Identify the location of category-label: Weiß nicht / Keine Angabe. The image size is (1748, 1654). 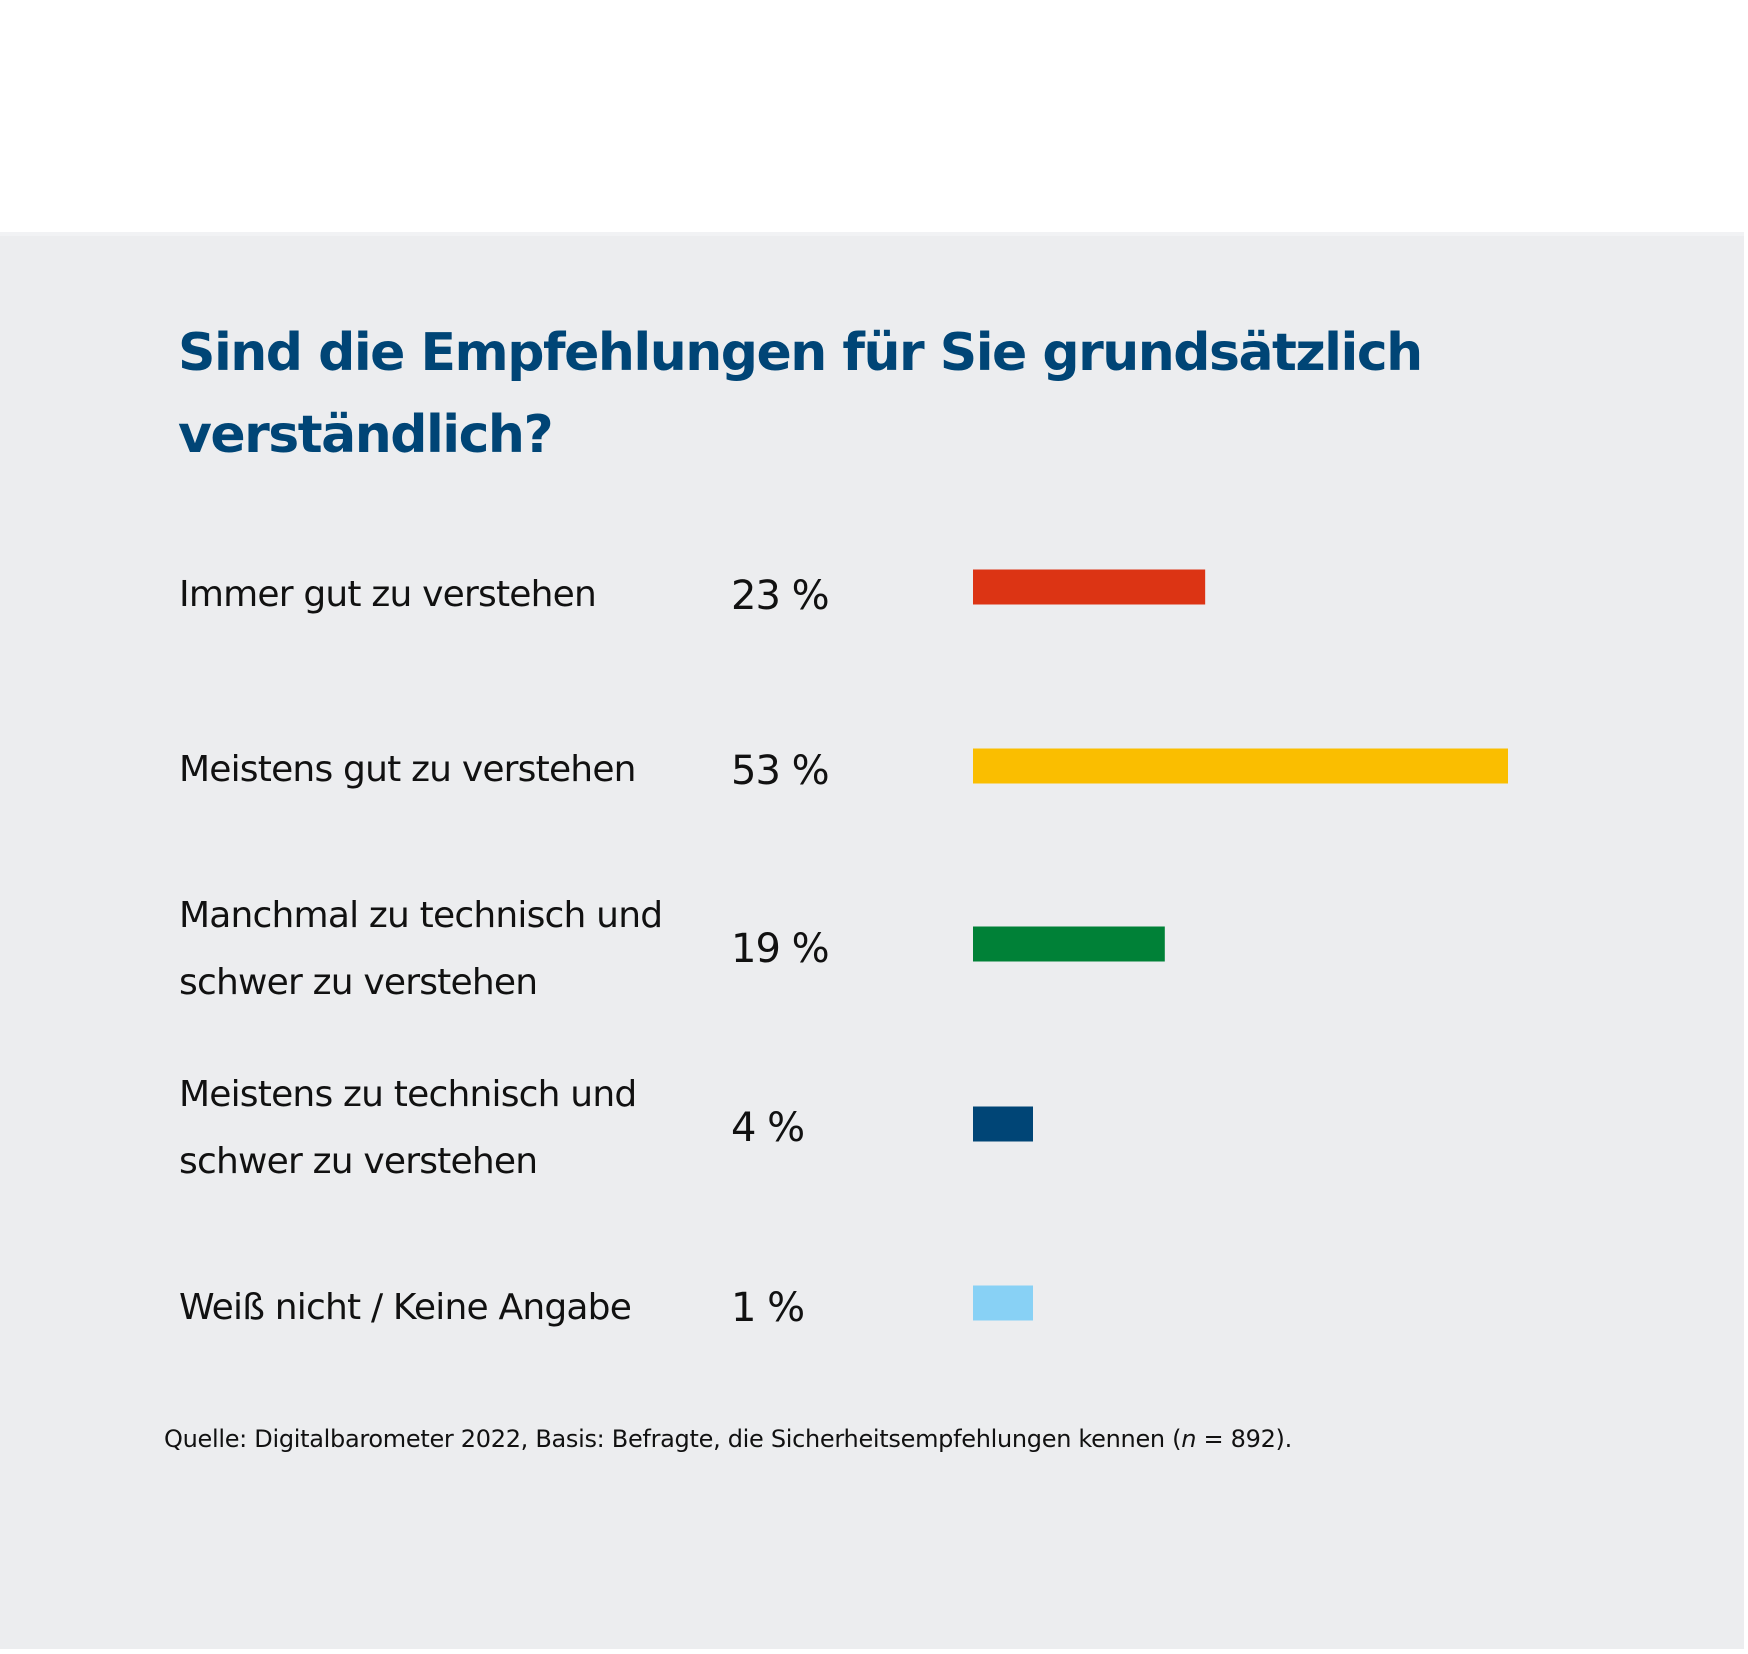
(439, 1307).